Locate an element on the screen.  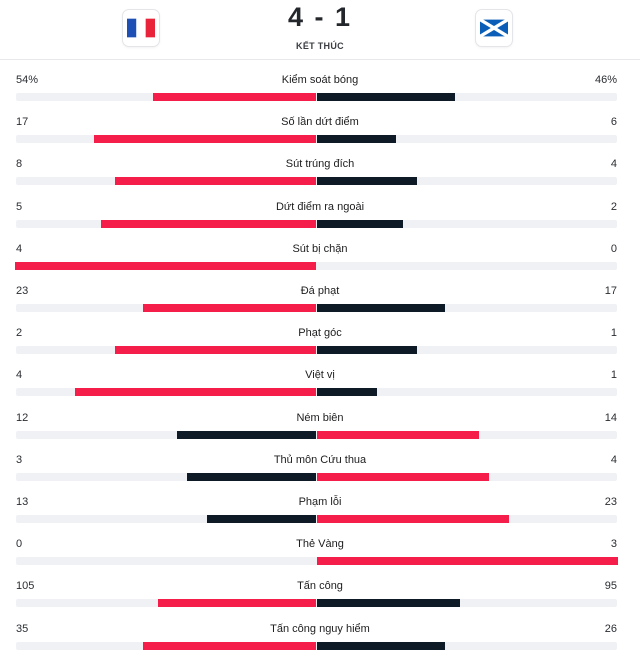
stat-home-value: 3 is located at coordinates (19, 460).